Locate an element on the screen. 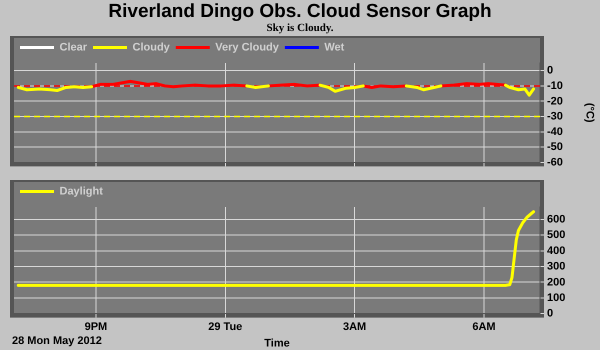 Image resolution: width=600 pixels, height=350 pixels. text: 28 Mon May 2012 is located at coordinates (57, 341).